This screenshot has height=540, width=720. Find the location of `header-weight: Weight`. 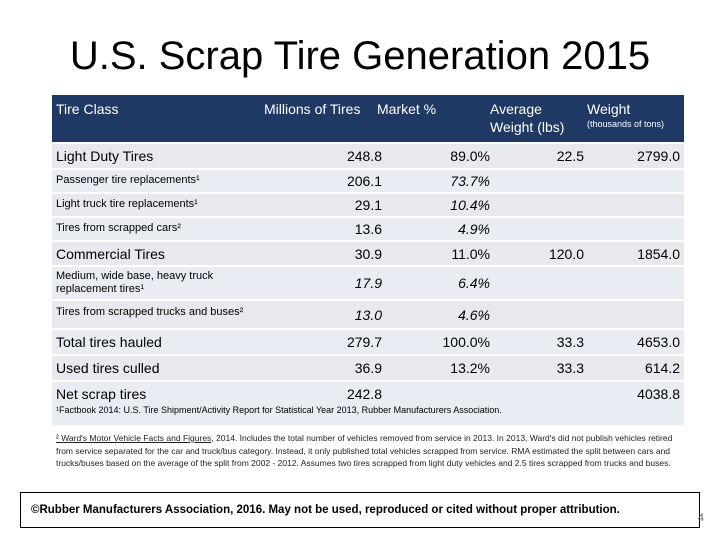

header-weight: Weight is located at coordinates (609, 109).